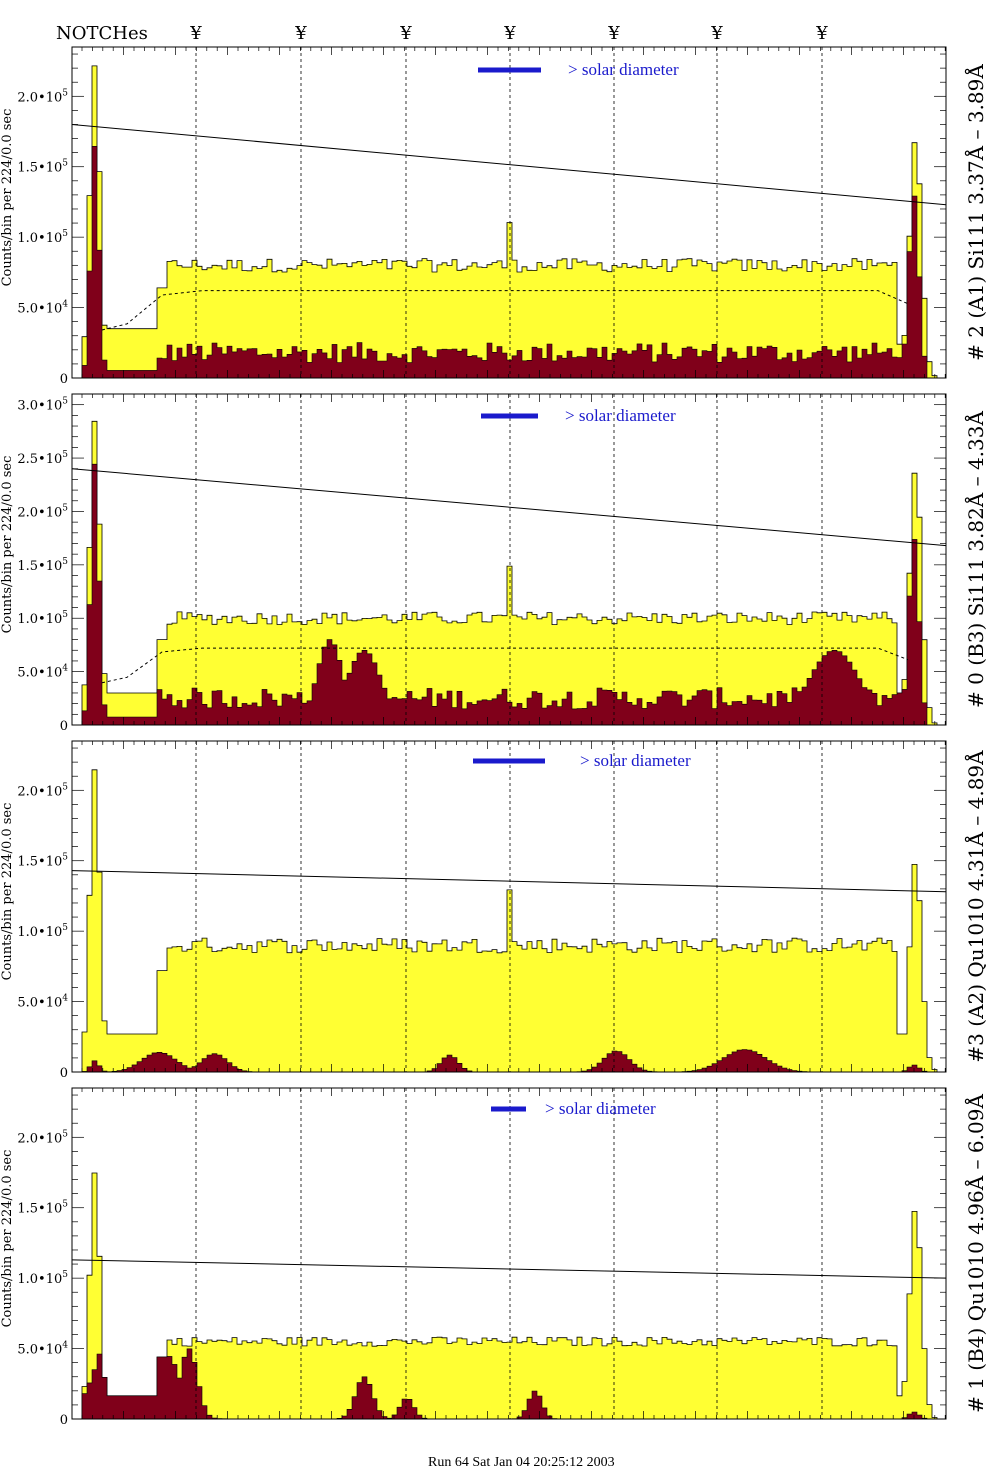 Image resolution: width=1004 pixels, height=1477 pixels. What do you see at coordinates (195, 33) in the screenshot?
I see `notch-marker-1: ¥` at bounding box center [195, 33].